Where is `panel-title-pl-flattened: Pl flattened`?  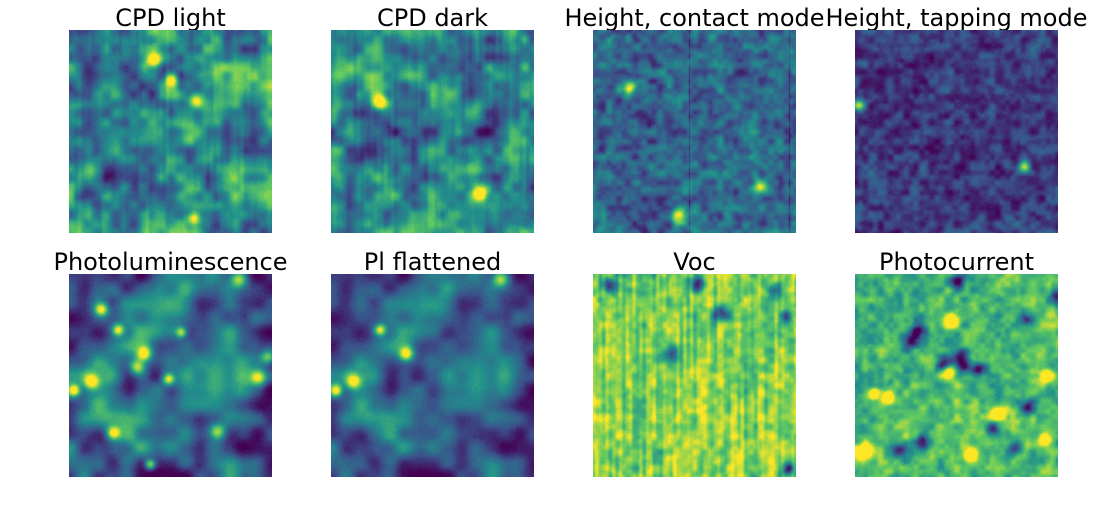
panel-title-pl-flattened: Pl flattened is located at coordinates (432, 262).